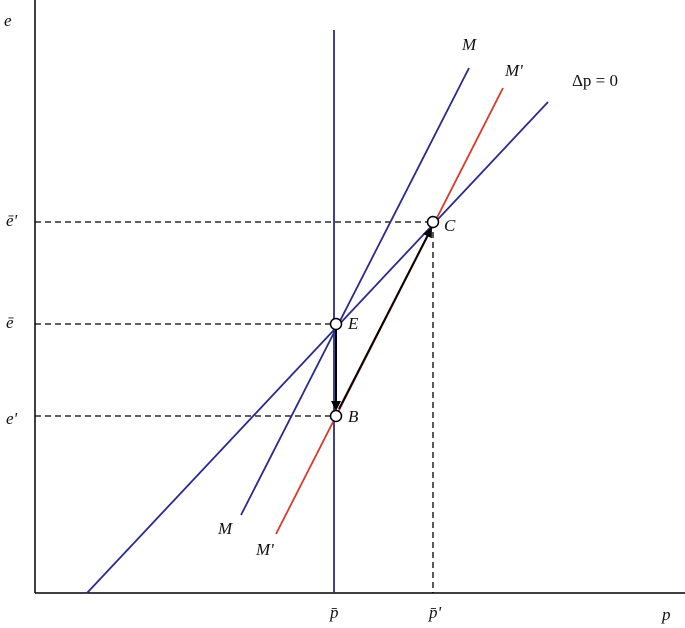 The image size is (685, 628). What do you see at coordinates (385, 318) in the screenshot?
I see `arrow` at bounding box center [385, 318].